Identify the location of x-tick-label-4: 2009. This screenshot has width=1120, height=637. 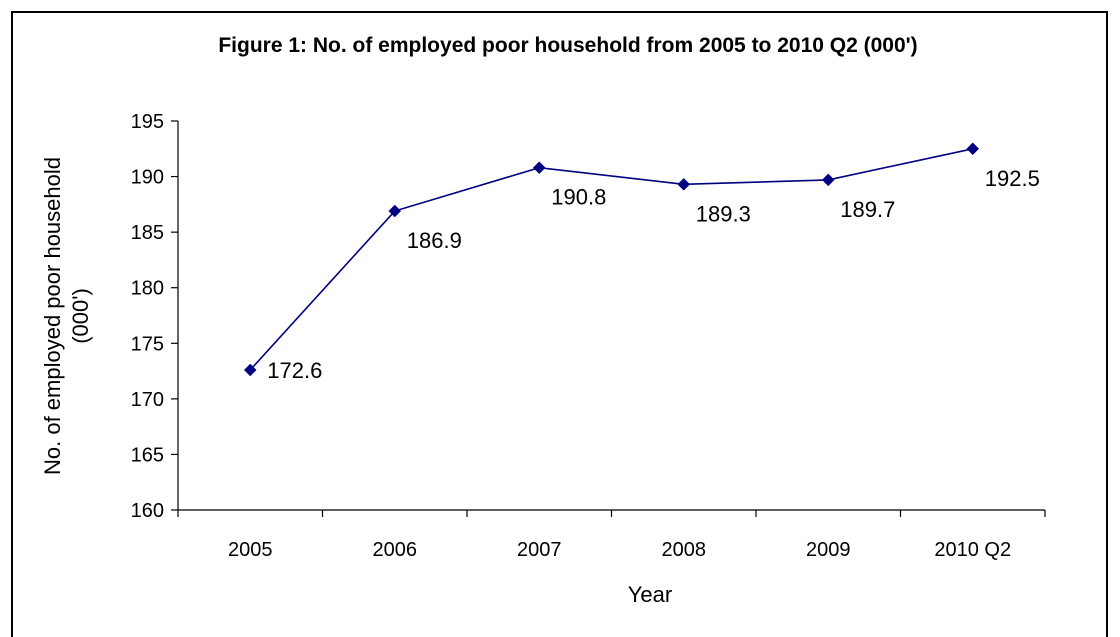
(828, 550).